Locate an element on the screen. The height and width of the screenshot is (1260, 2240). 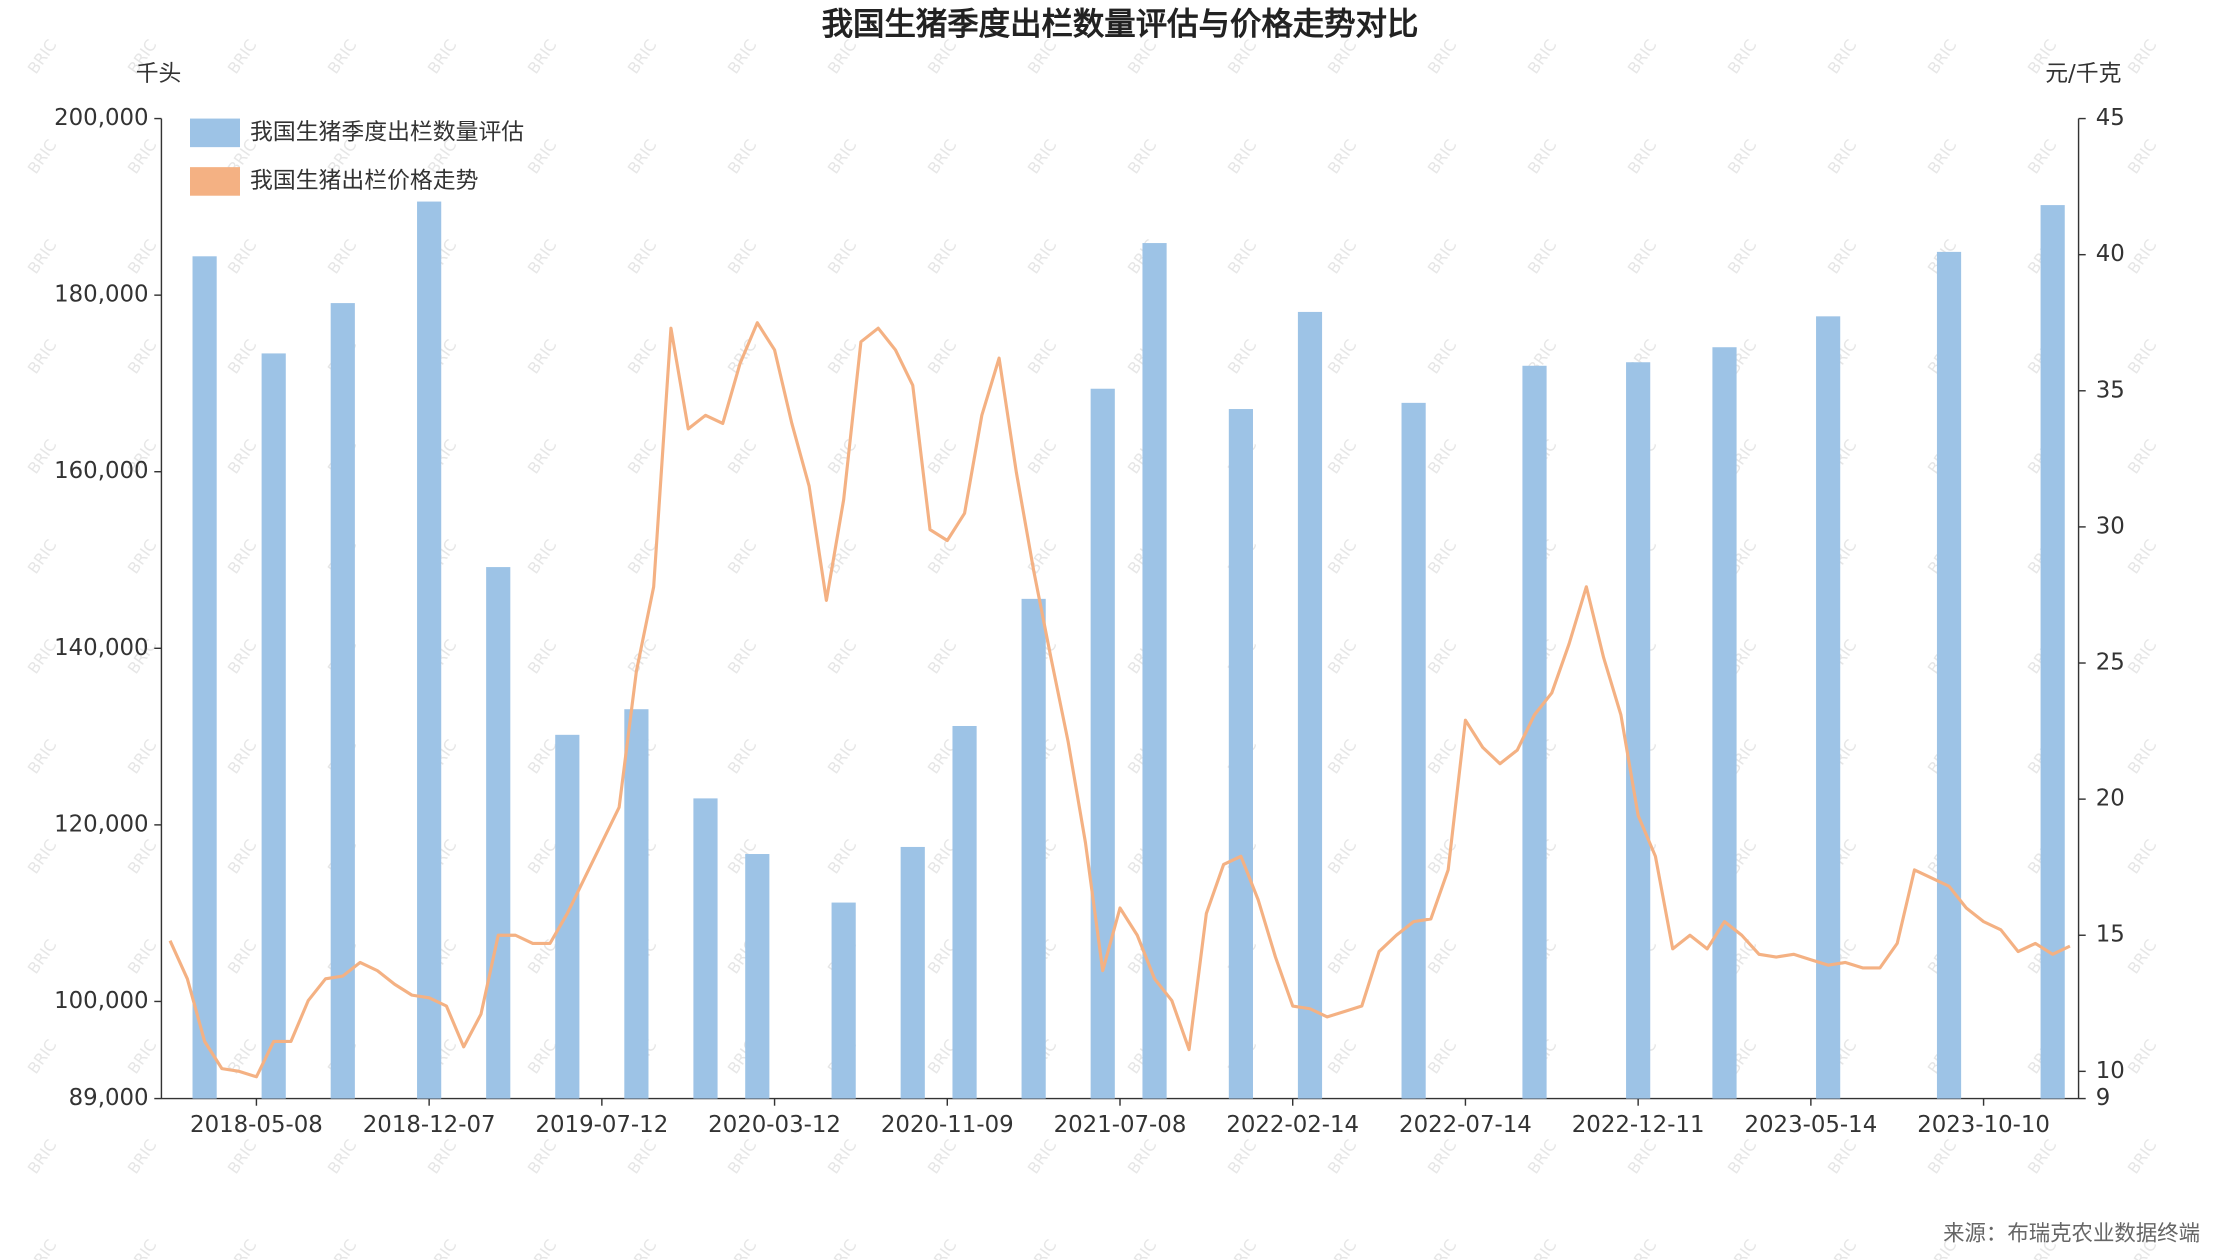
y2-tick-label: 40 is located at coordinates (2110, 254).